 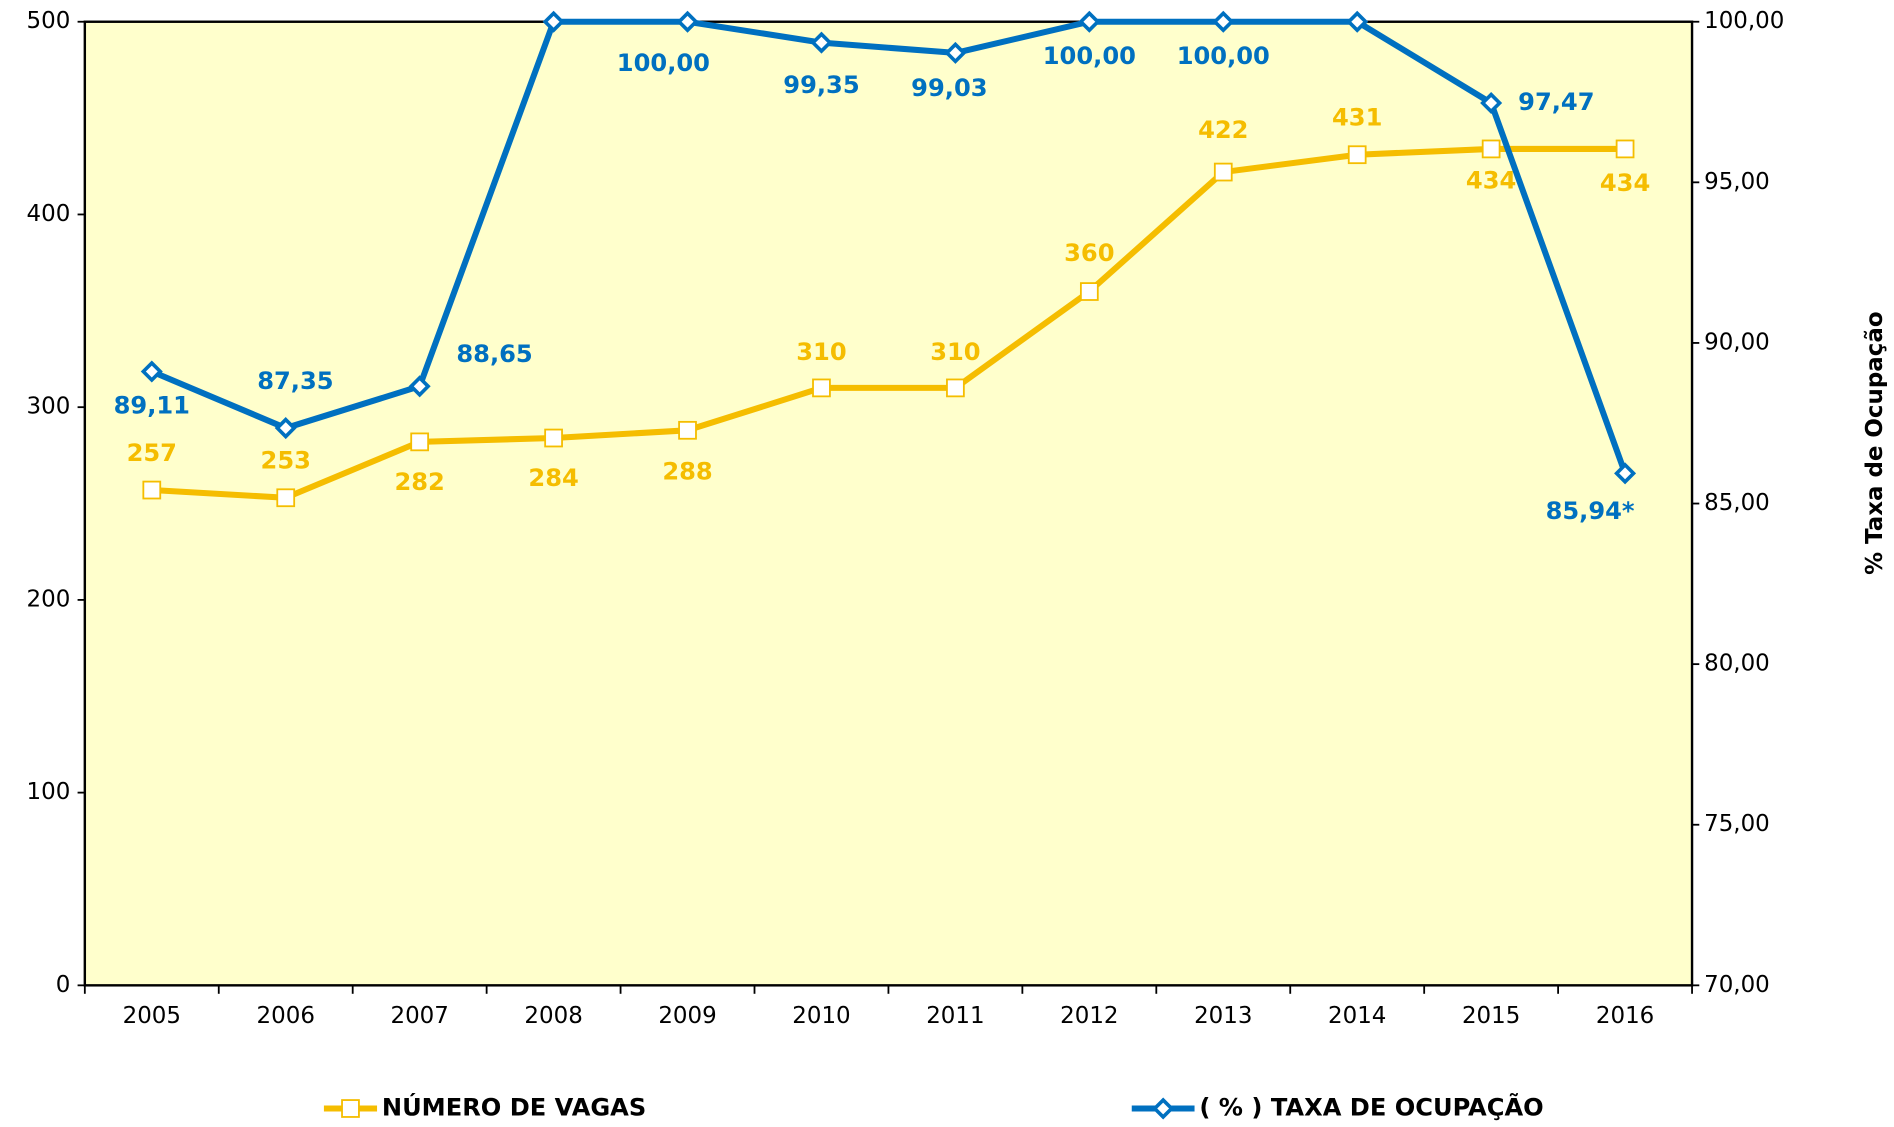 What do you see at coordinates (949, 88) in the screenshot?
I see `data-label: 99,03` at bounding box center [949, 88].